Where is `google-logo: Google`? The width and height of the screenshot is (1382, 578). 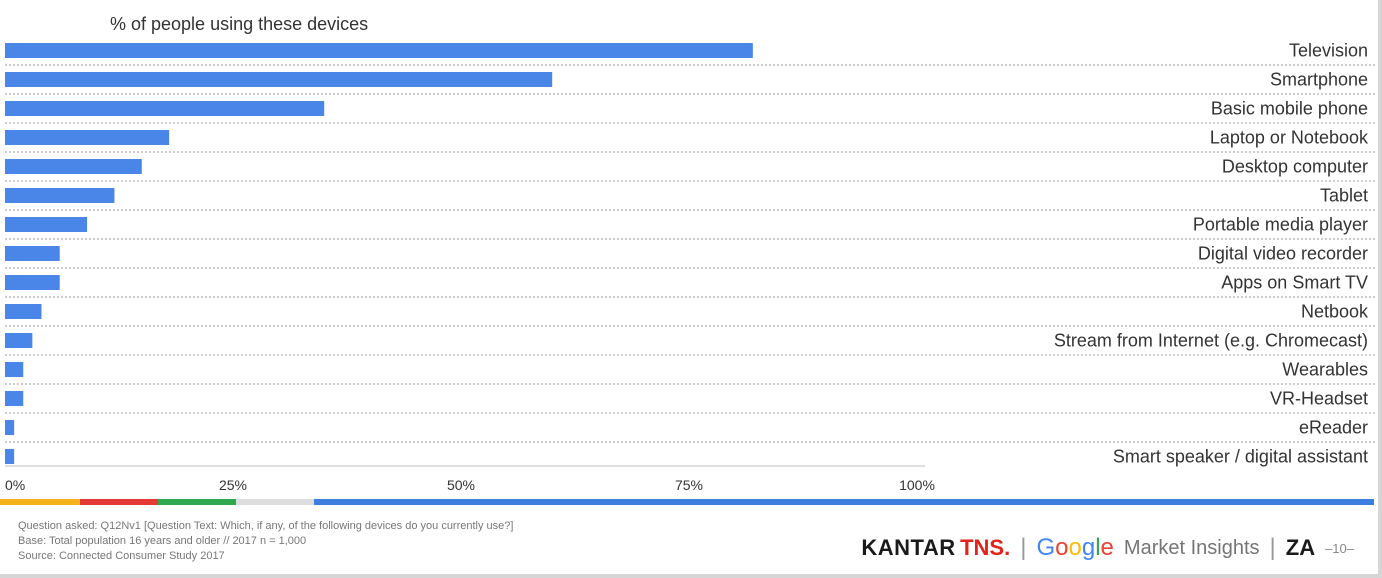
google-logo: Google is located at coordinates (1074, 548).